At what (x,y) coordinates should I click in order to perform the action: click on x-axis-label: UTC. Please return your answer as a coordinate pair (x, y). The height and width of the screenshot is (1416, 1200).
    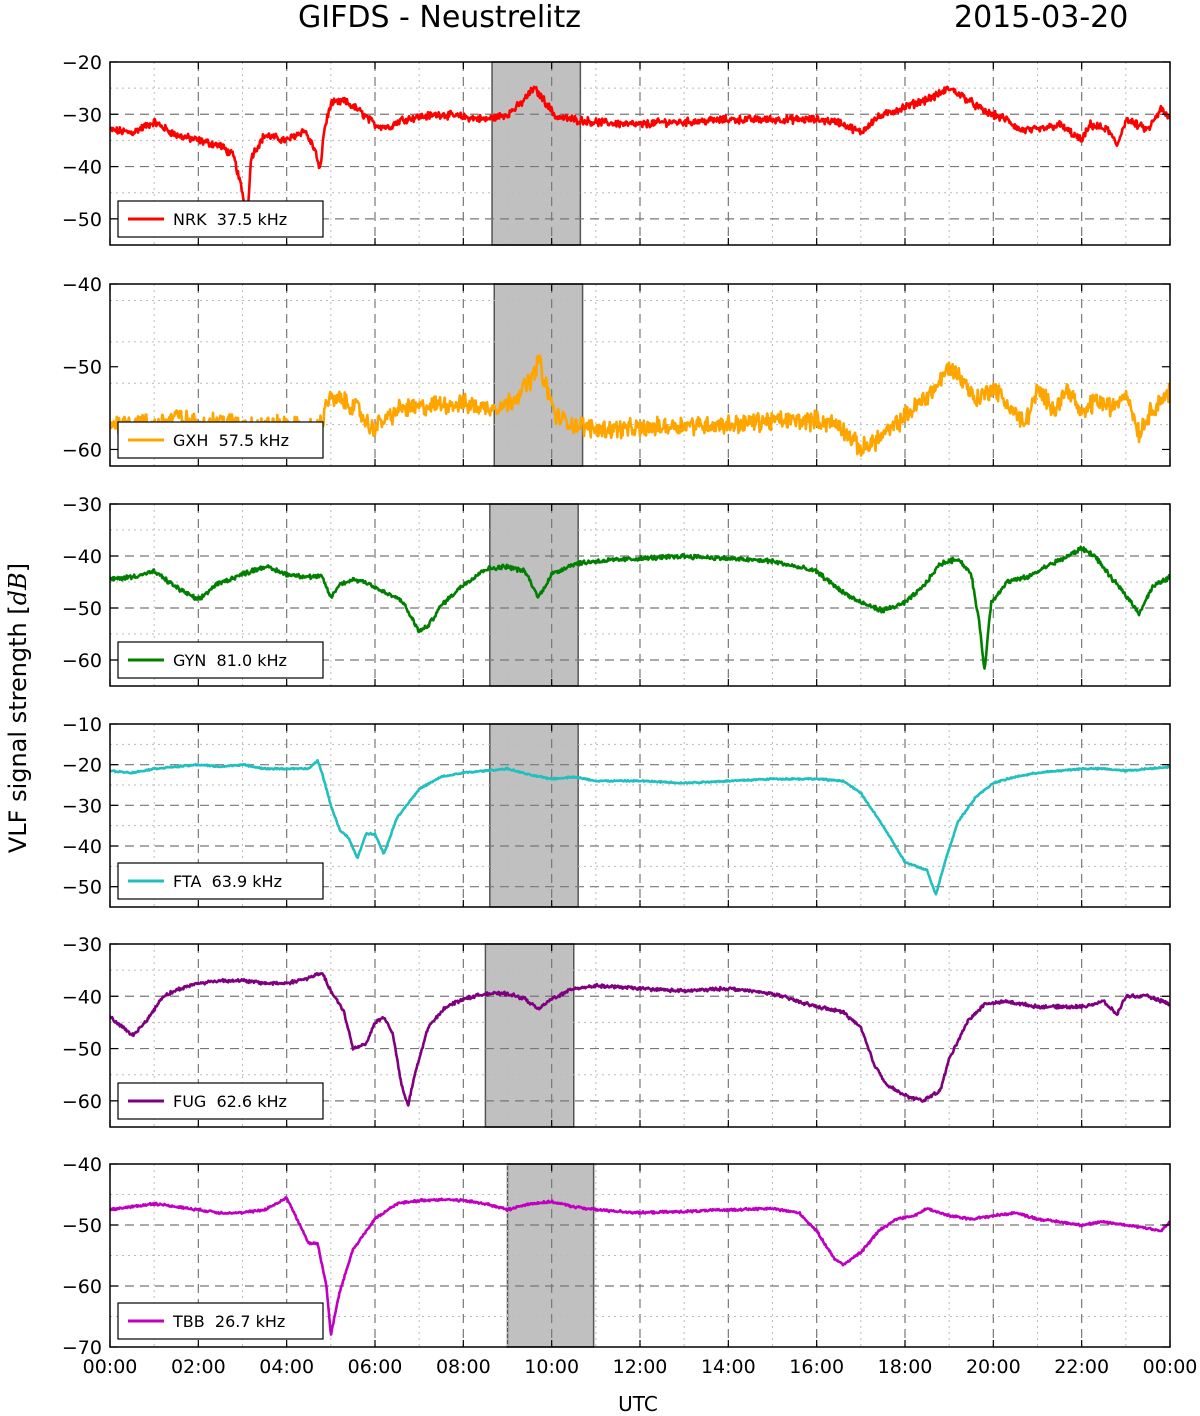
    Looking at the image, I should click on (638, 1404).